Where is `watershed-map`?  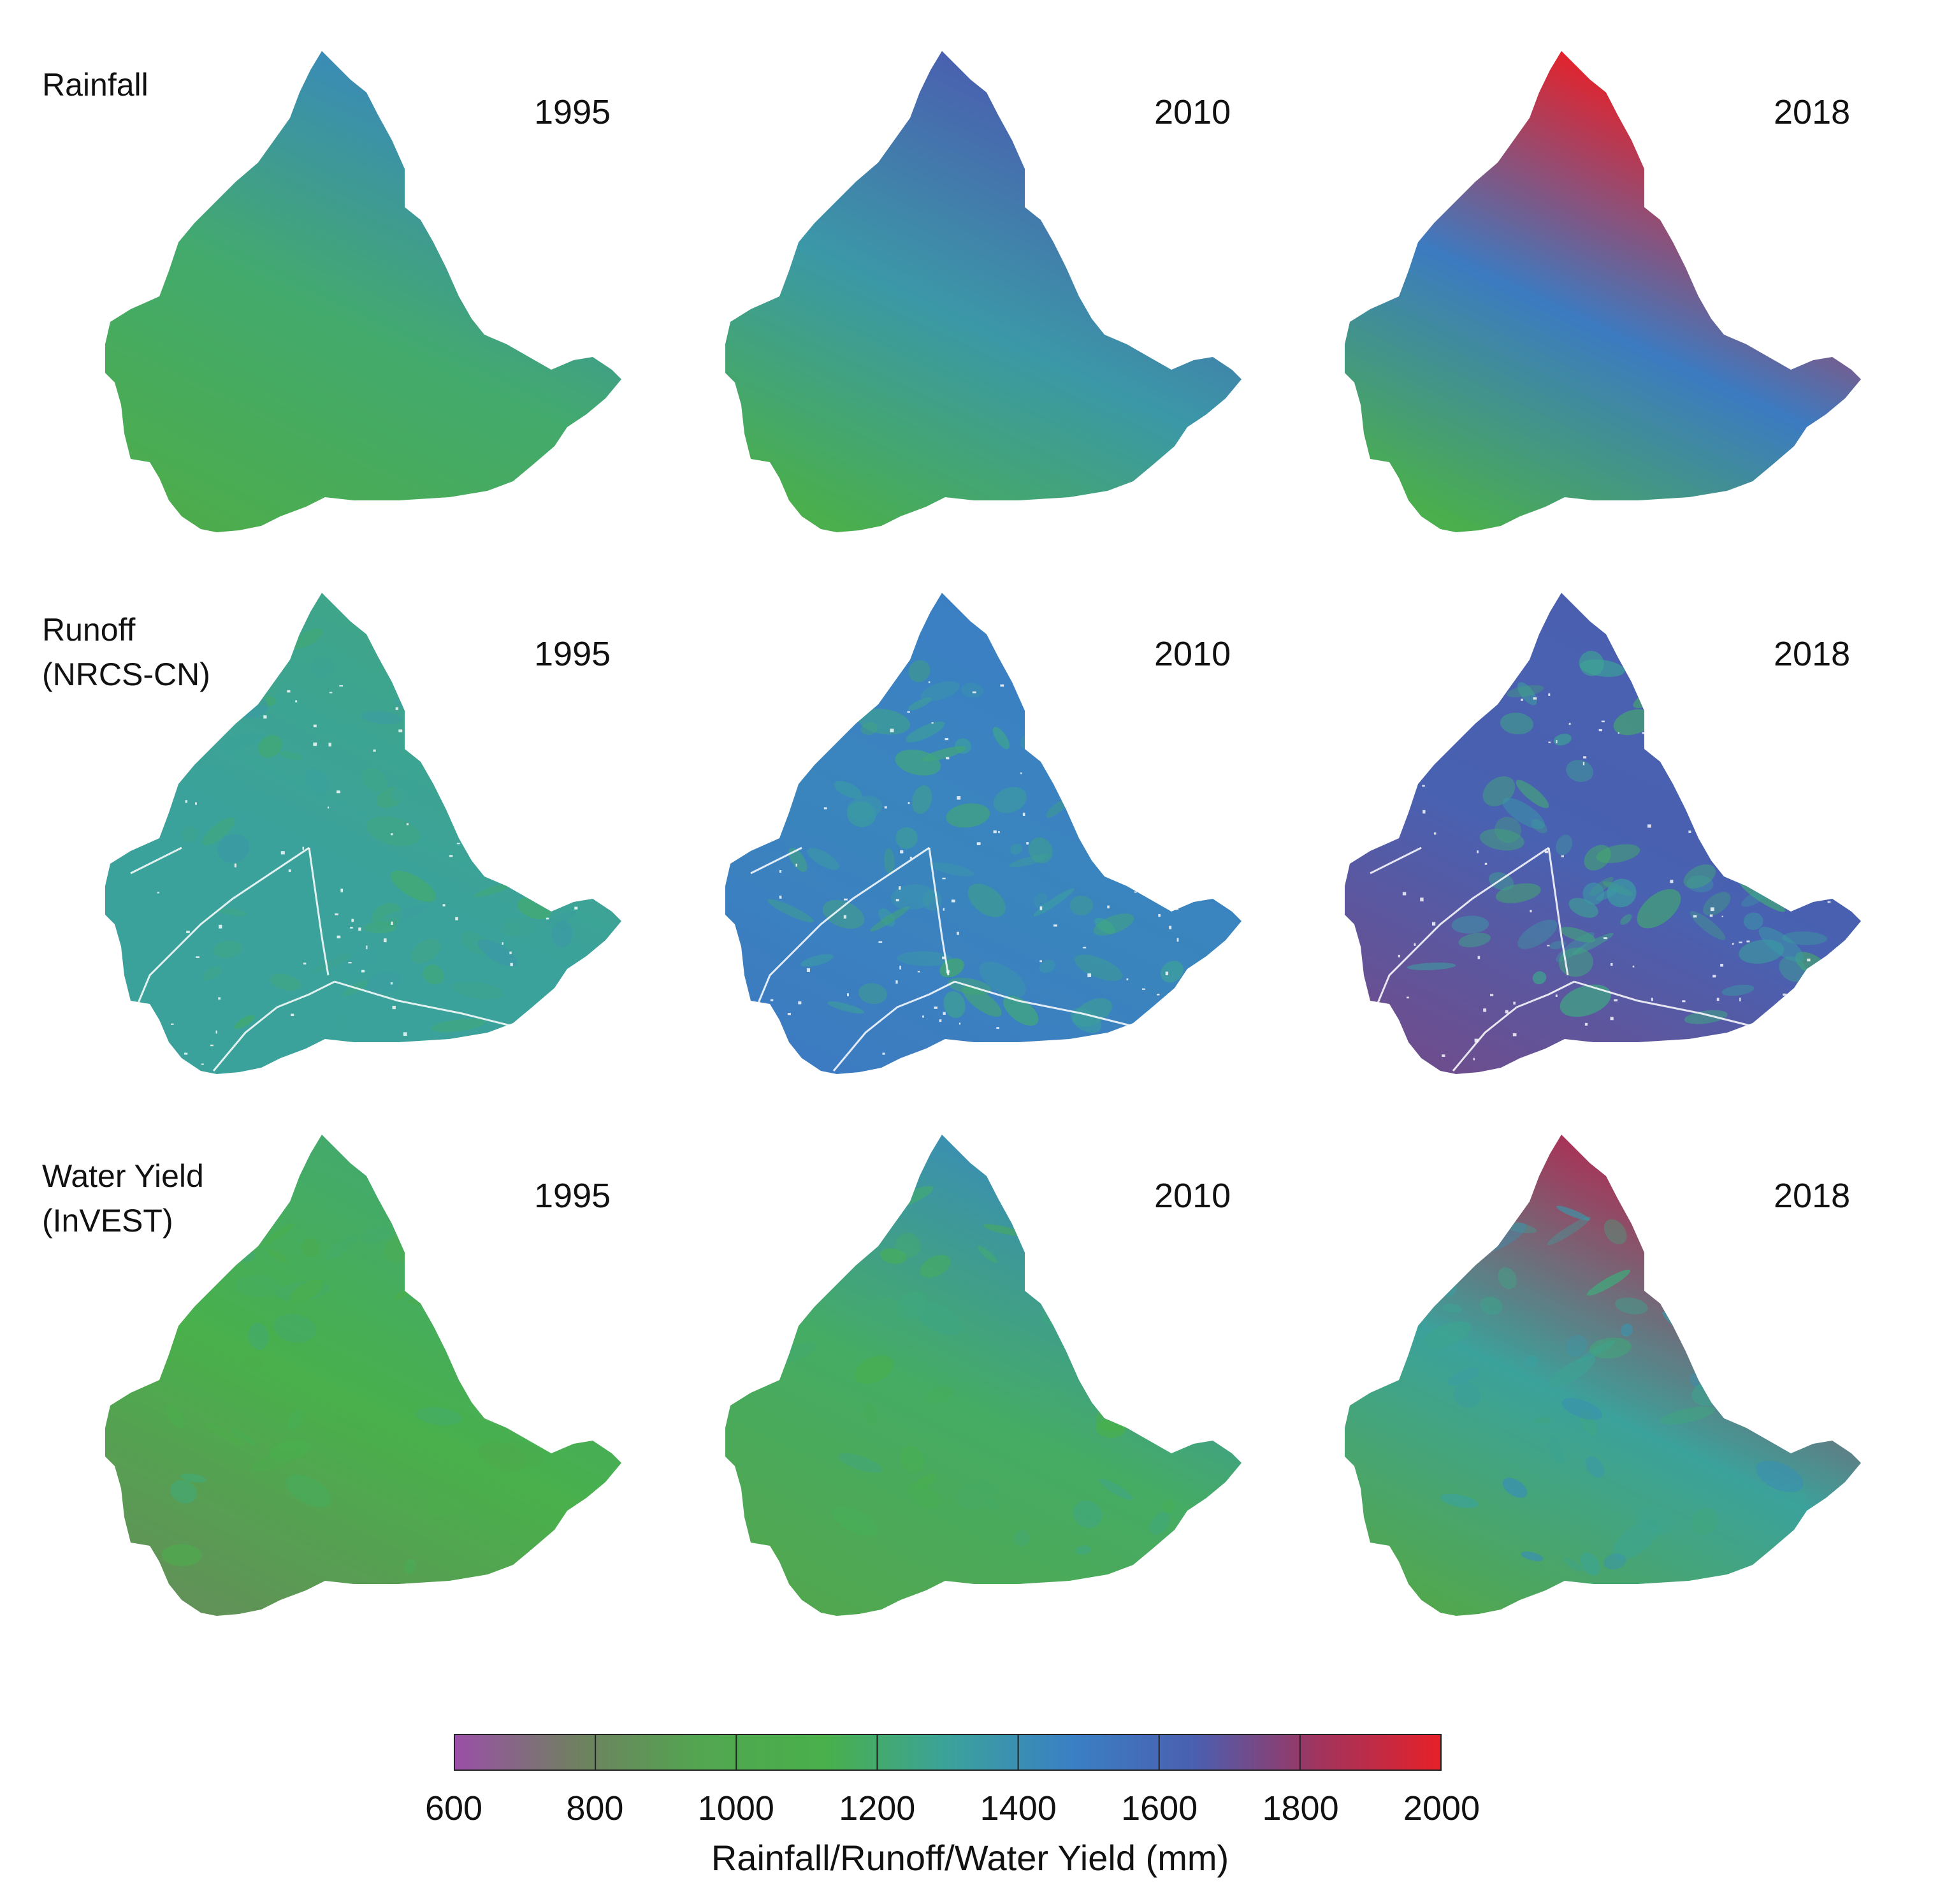 watershed-map is located at coordinates (1603, 1375).